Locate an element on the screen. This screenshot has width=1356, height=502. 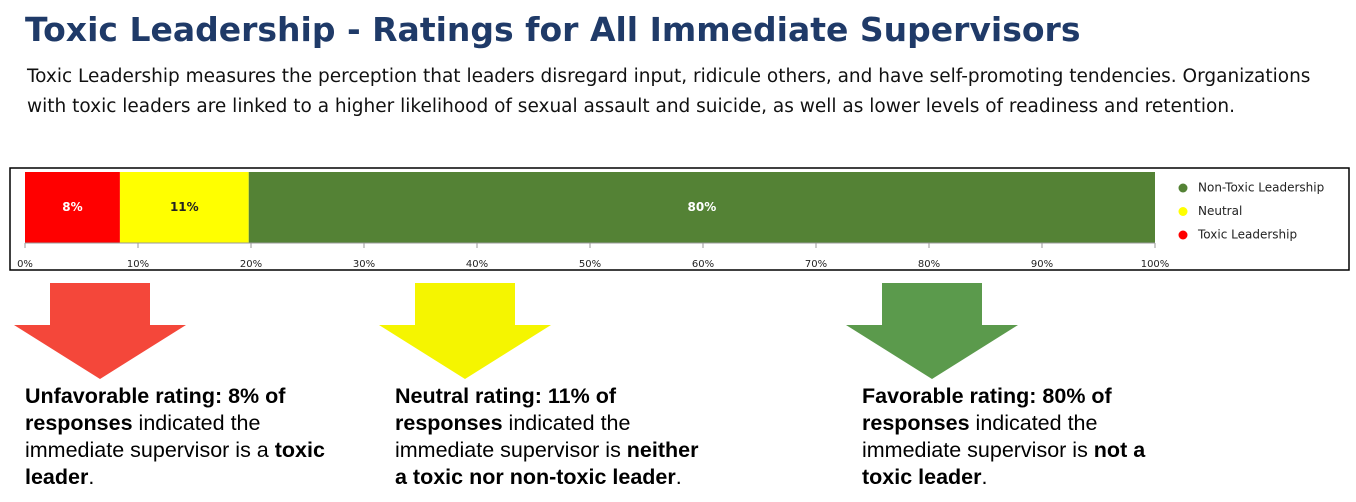
x-tick-label: 40% is located at coordinates (477, 264).